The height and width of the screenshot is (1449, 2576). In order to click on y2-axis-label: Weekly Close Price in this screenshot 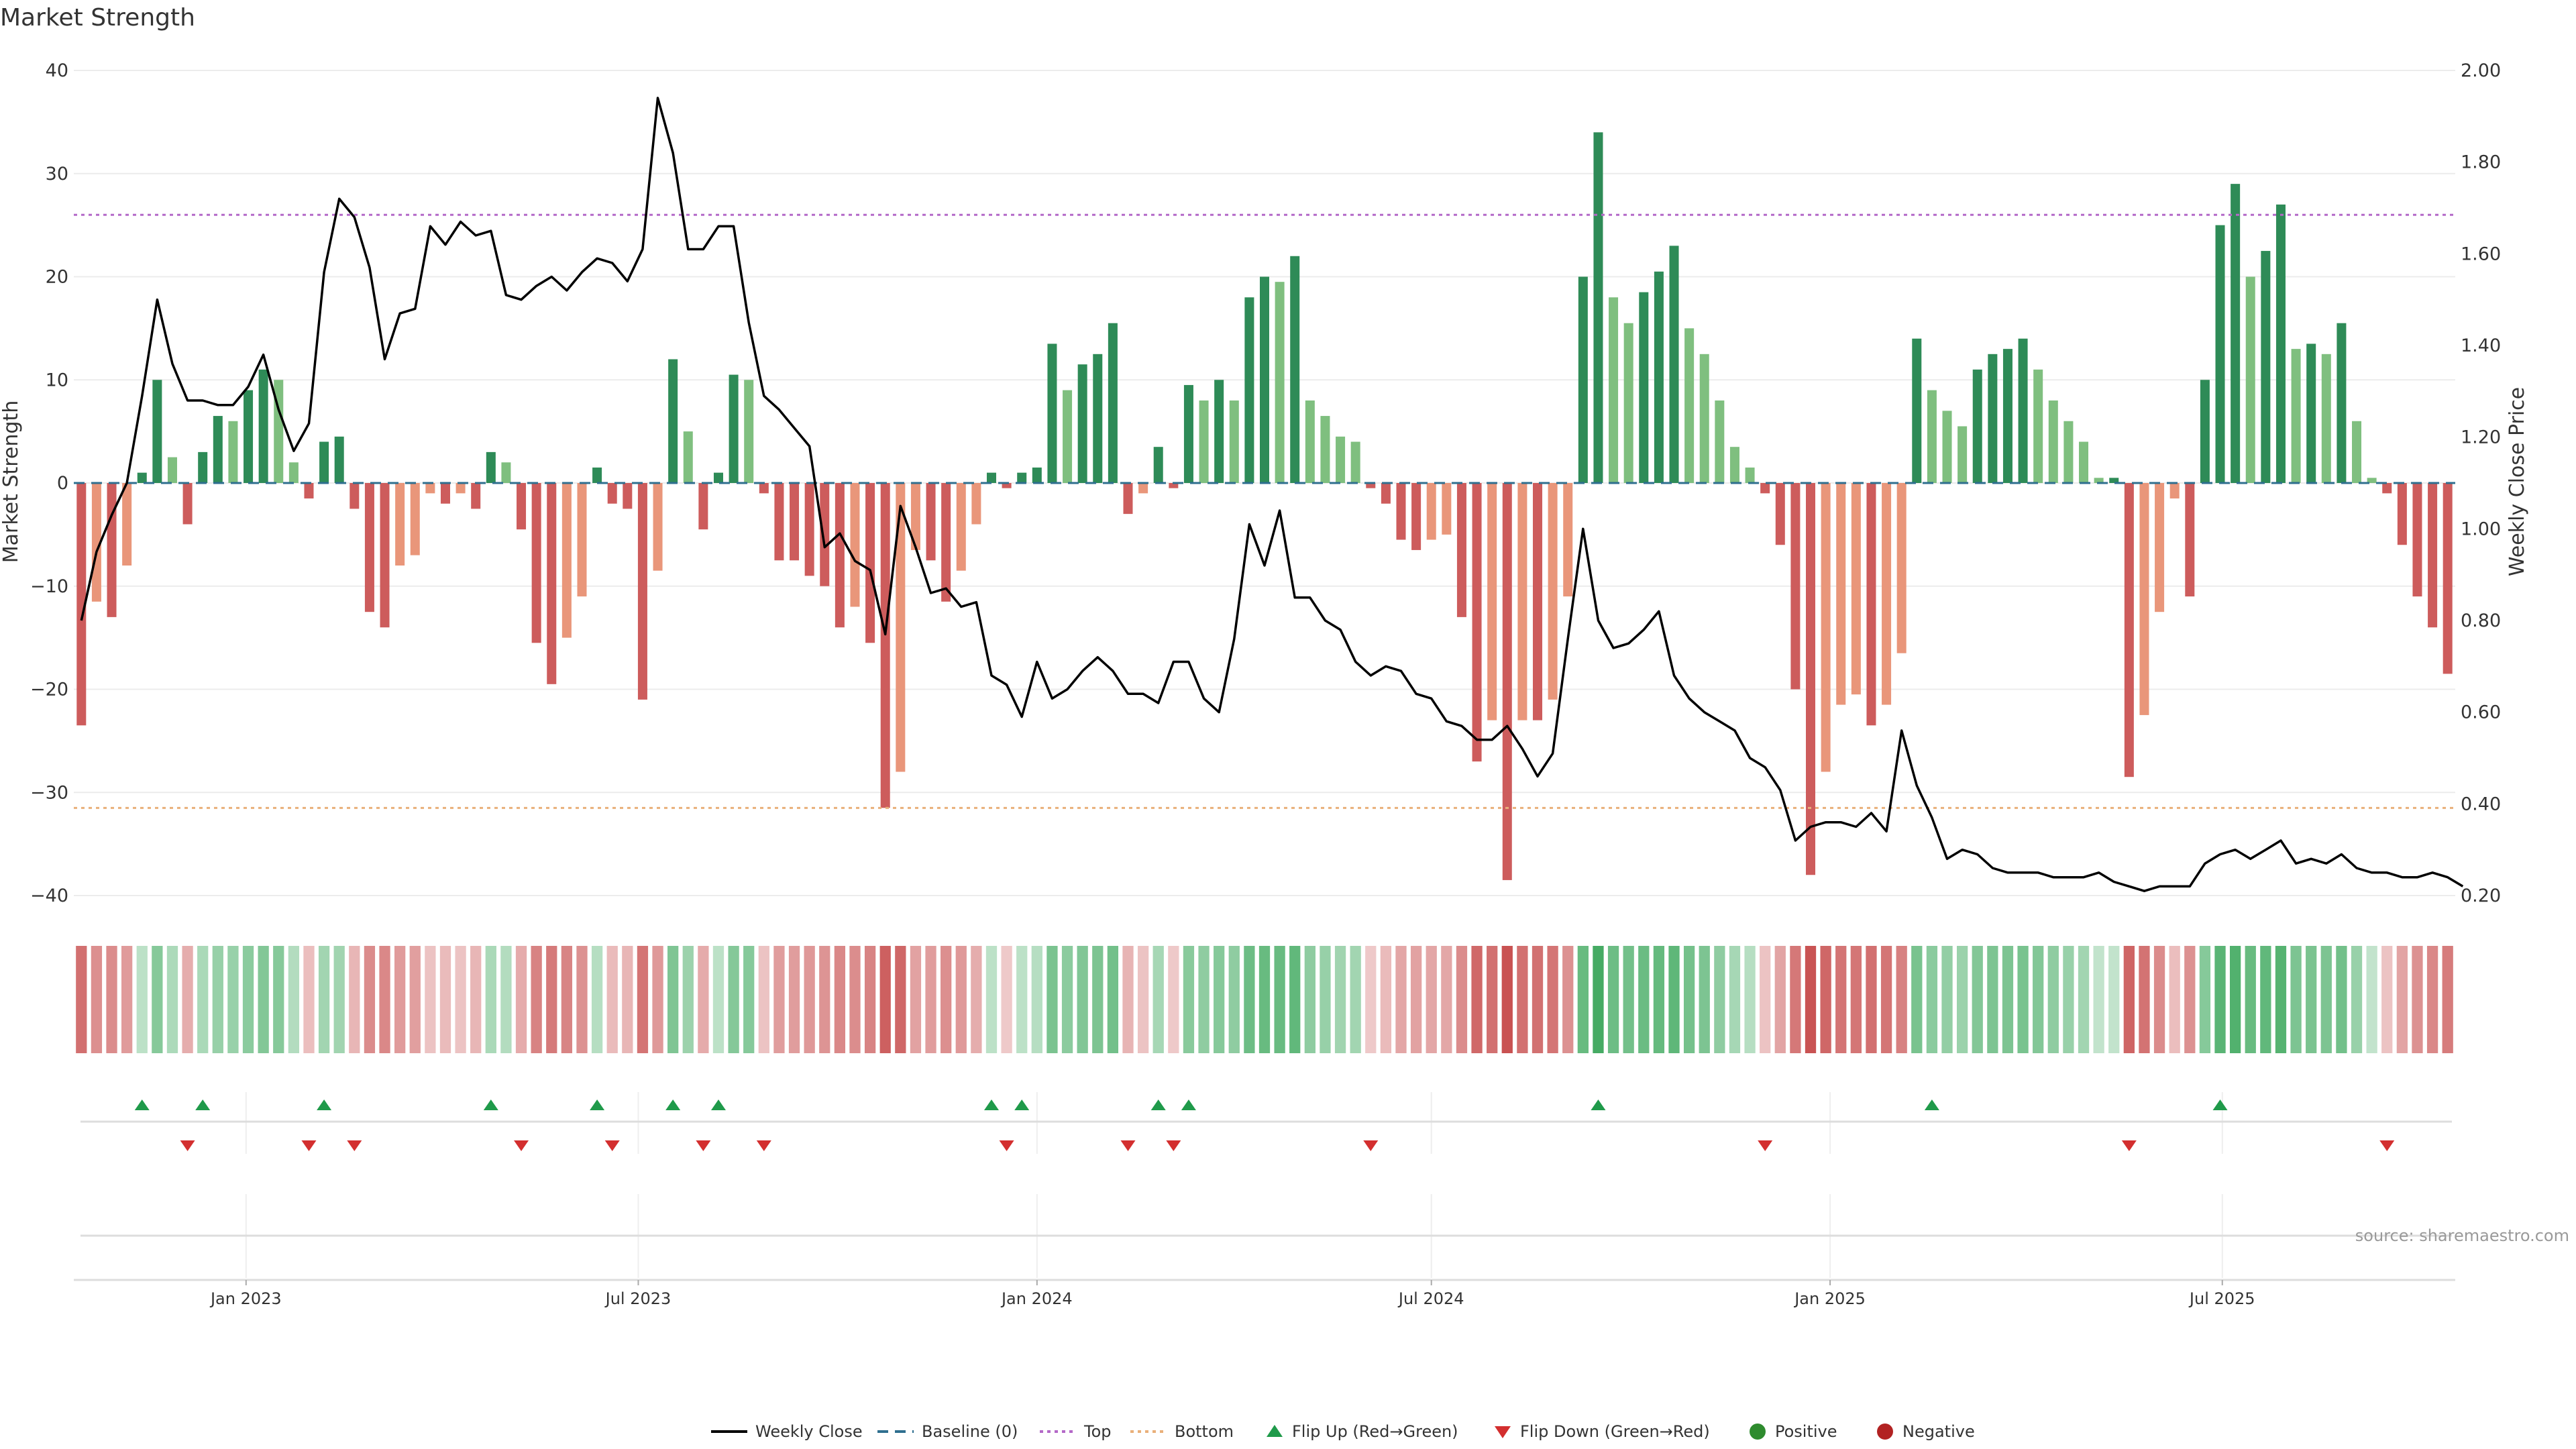, I will do `click(2517, 481)`.